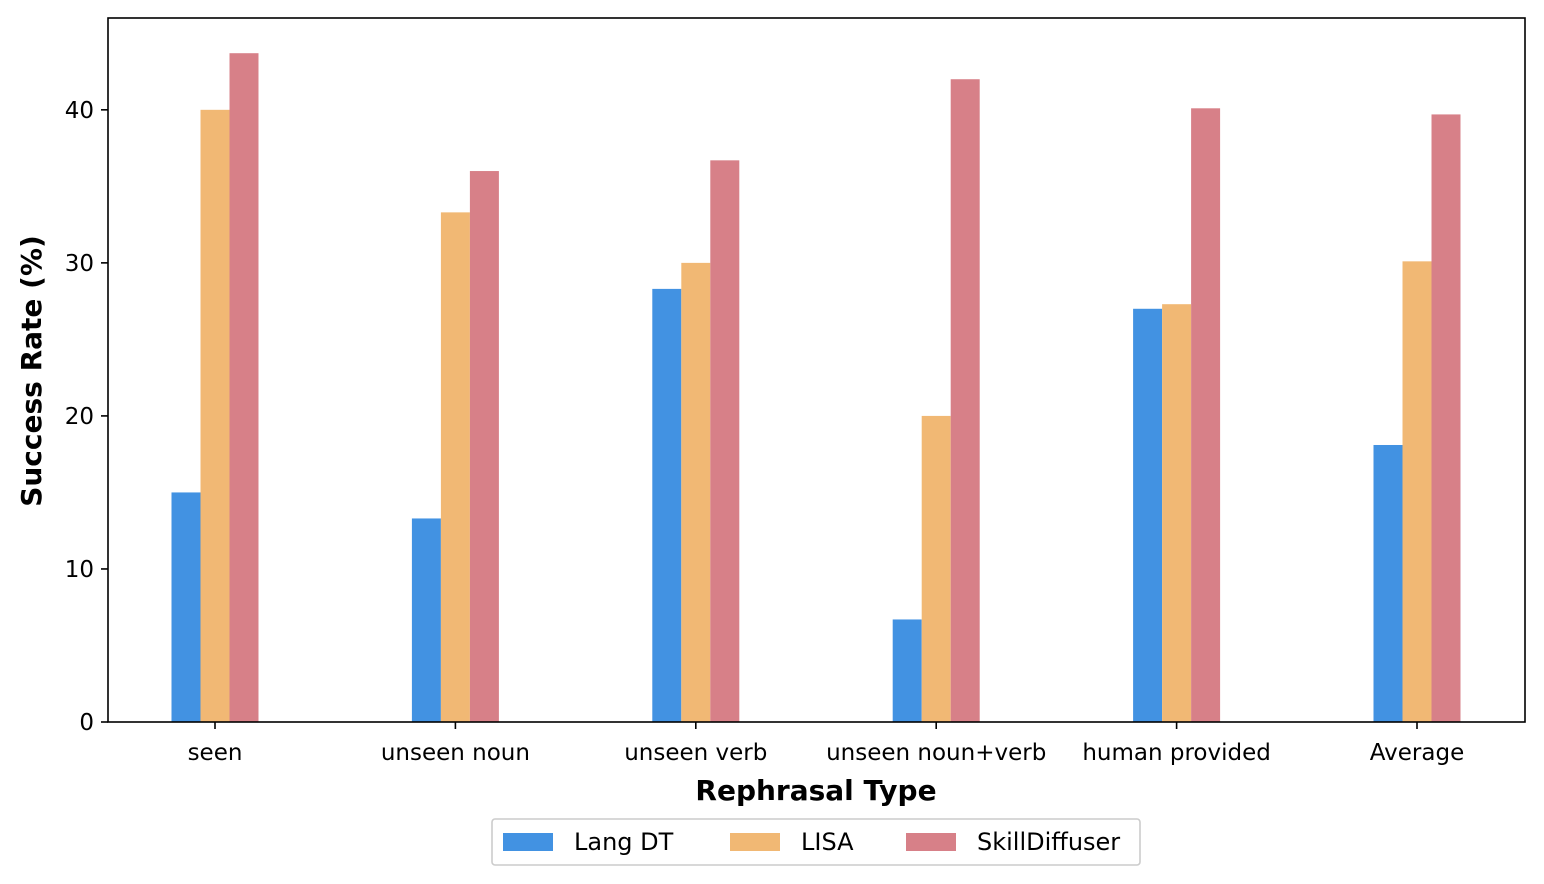 The height and width of the screenshot is (884, 1544). I want to click on y-tick-label: 20, so click(79, 417).